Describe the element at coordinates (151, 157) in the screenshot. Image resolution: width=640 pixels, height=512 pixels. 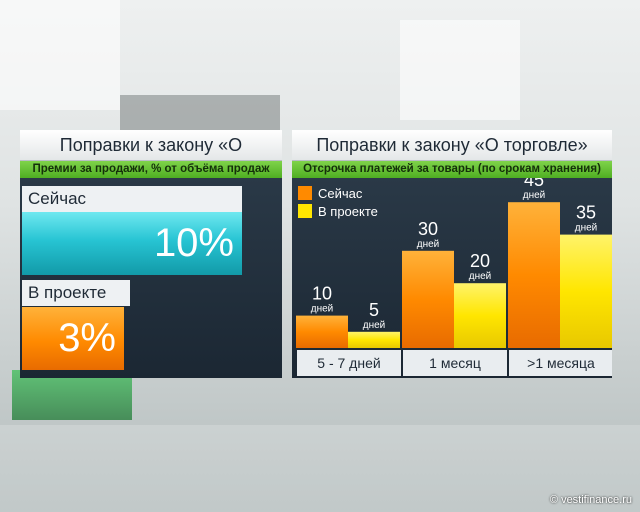
I see `left-panel-title: Поправки к закону «О торговле»` at that location.